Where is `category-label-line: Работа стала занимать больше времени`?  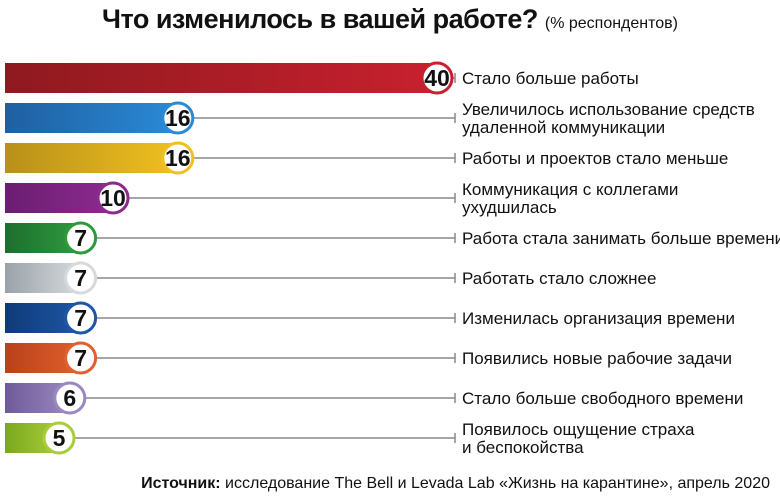
category-label-line: Работа стала занимать больше времени is located at coordinates (621, 238).